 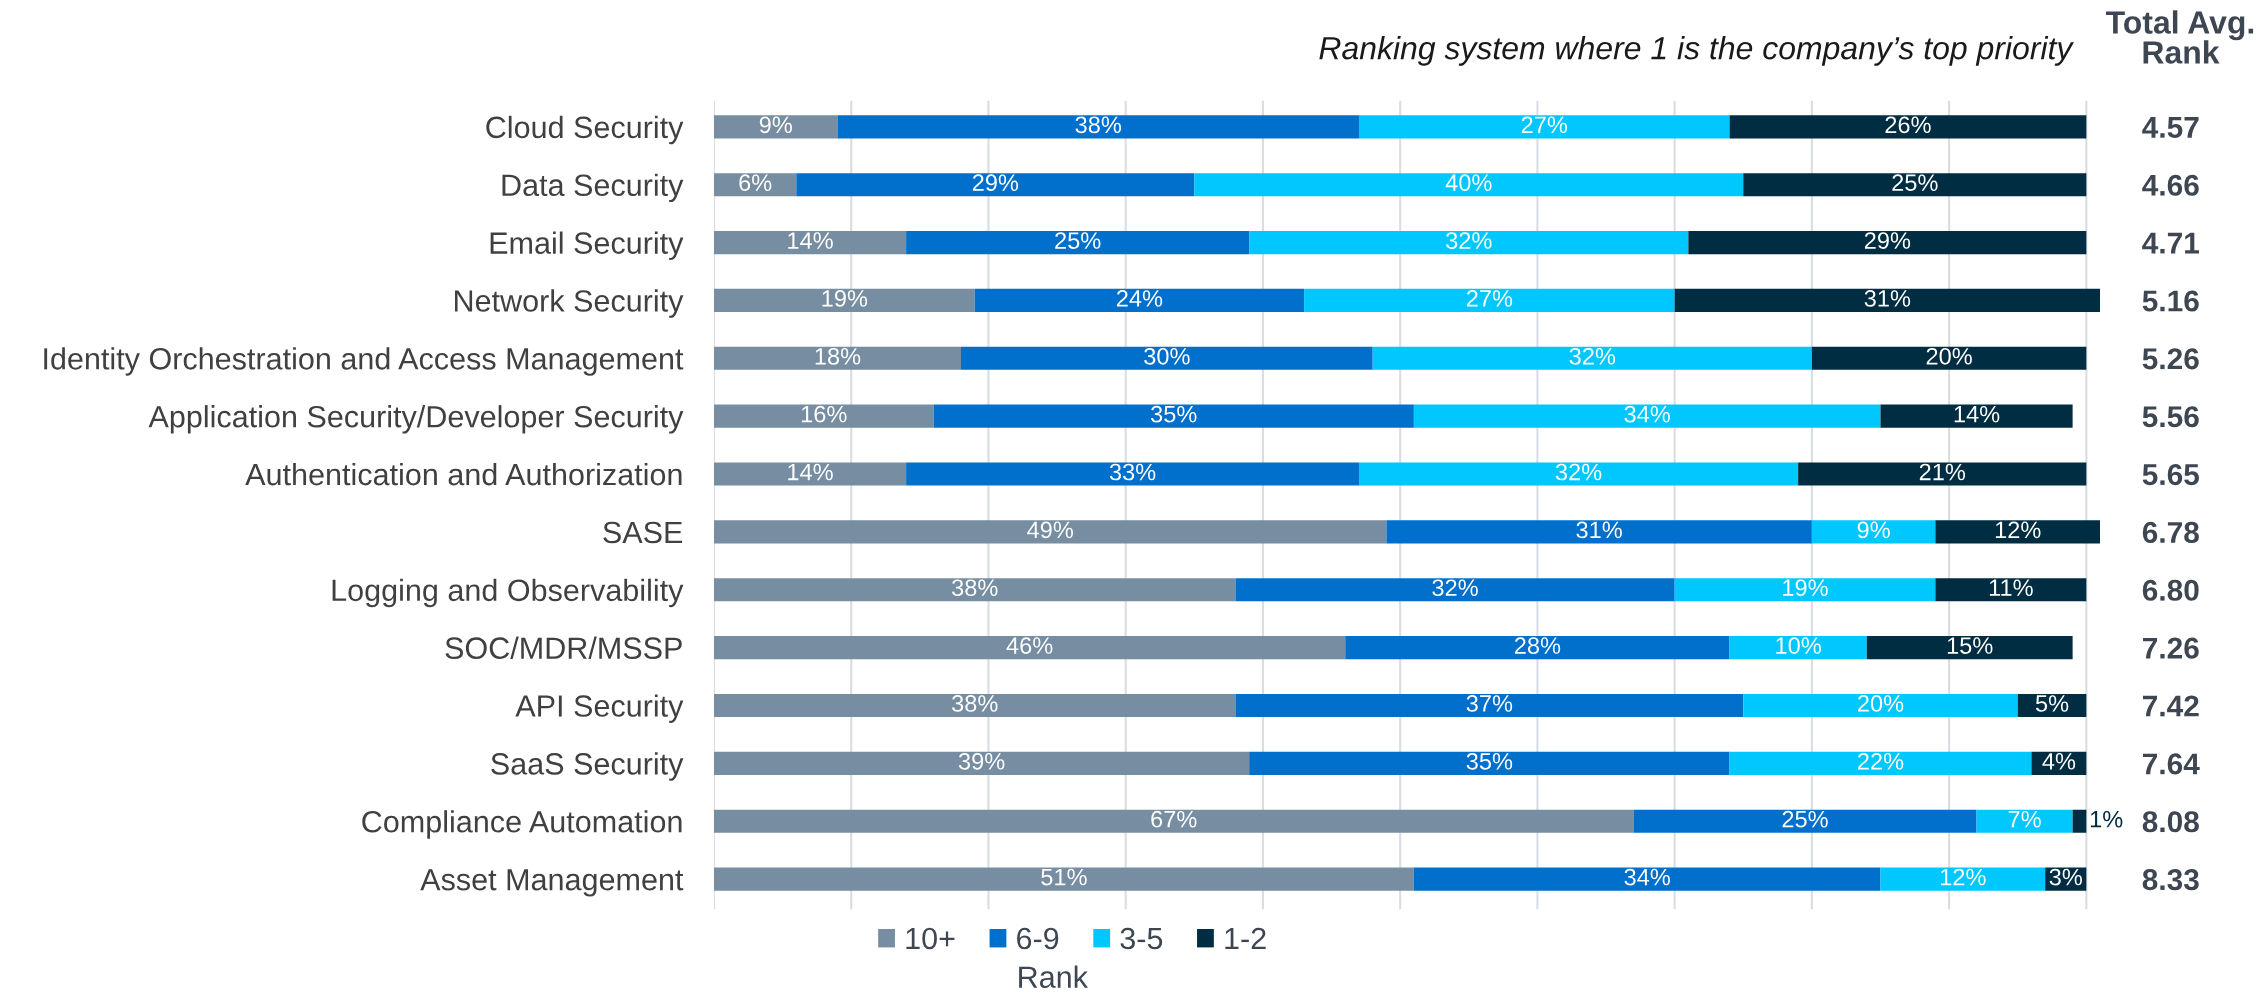 What do you see at coordinates (2171, 706) in the screenshot?
I see `y2-tick-label: 7.42` at bounding box center [2171, 706].